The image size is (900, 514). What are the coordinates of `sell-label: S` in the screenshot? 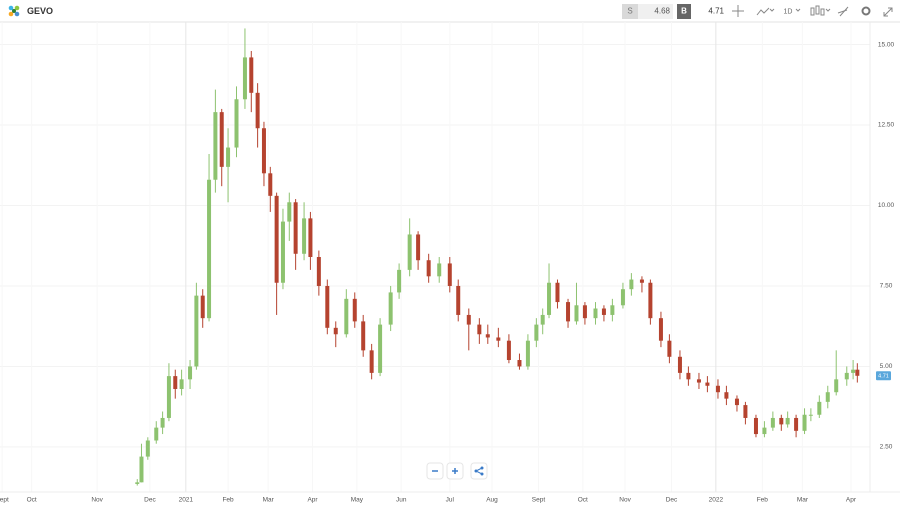 It's located at (629, 11).